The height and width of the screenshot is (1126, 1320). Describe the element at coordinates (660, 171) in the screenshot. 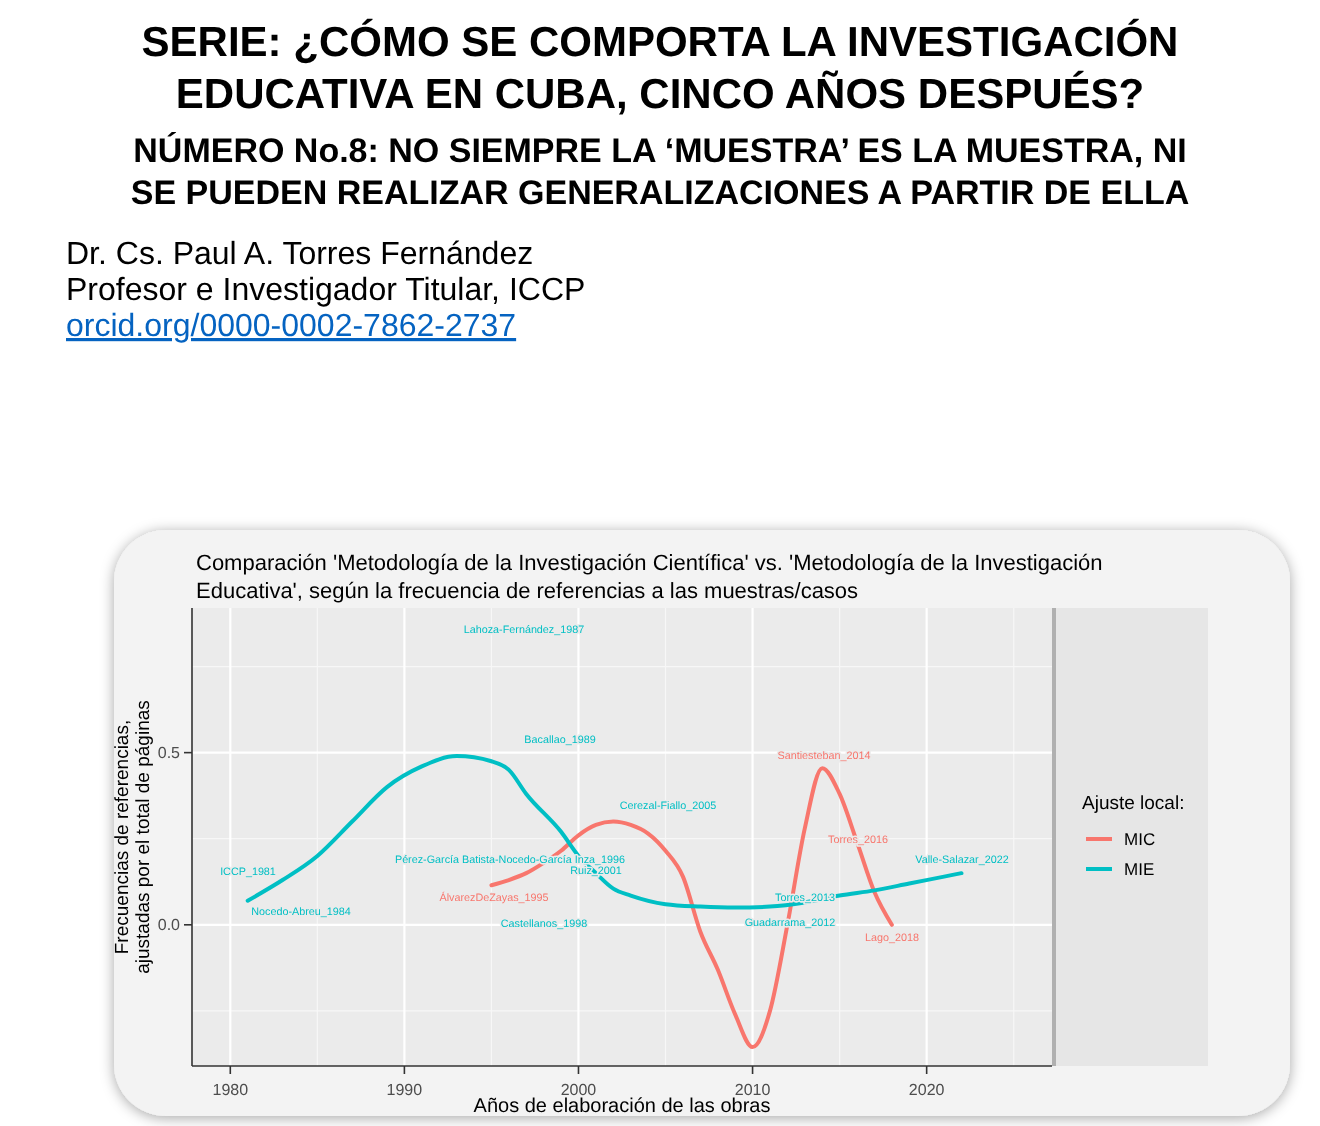

I see `chart-subtitle: NÚMERO No.8: NO SIEMPRE LA ‘MUESTRA’ ES LA MUESTRA, NI SE PUEDEN REALIZAR GENERALIZACIONES A PARTIR DE ELLA` at that location.